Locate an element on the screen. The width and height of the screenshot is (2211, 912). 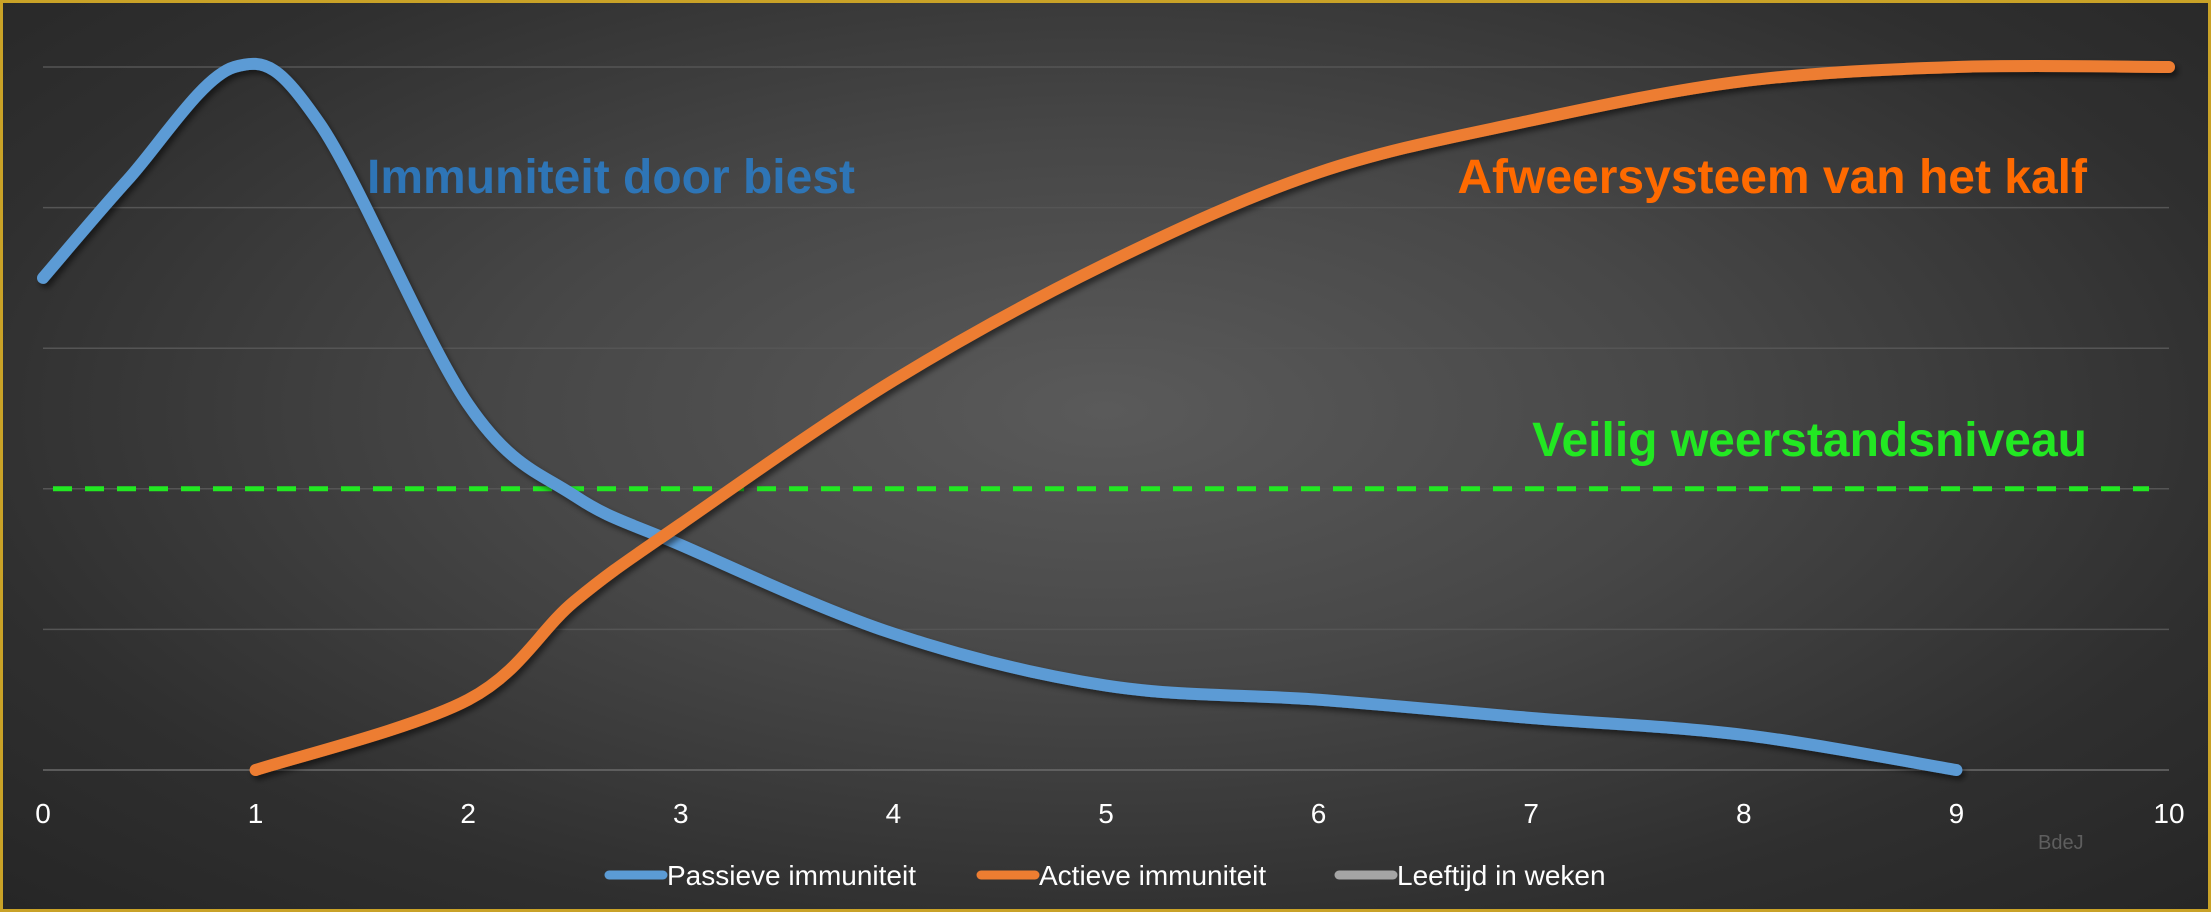
annotation-safe-level: Veilig weerstandsniveau is located at coordinates (1809, 440).